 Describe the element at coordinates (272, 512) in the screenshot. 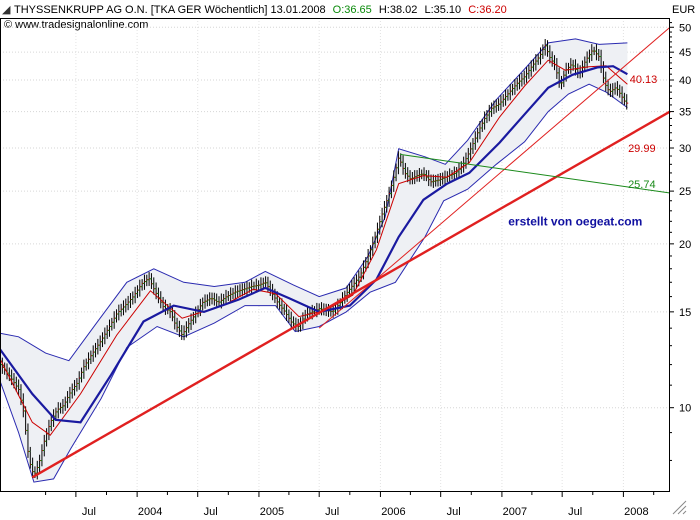

I see `x-tick-label: 2005` at that location.